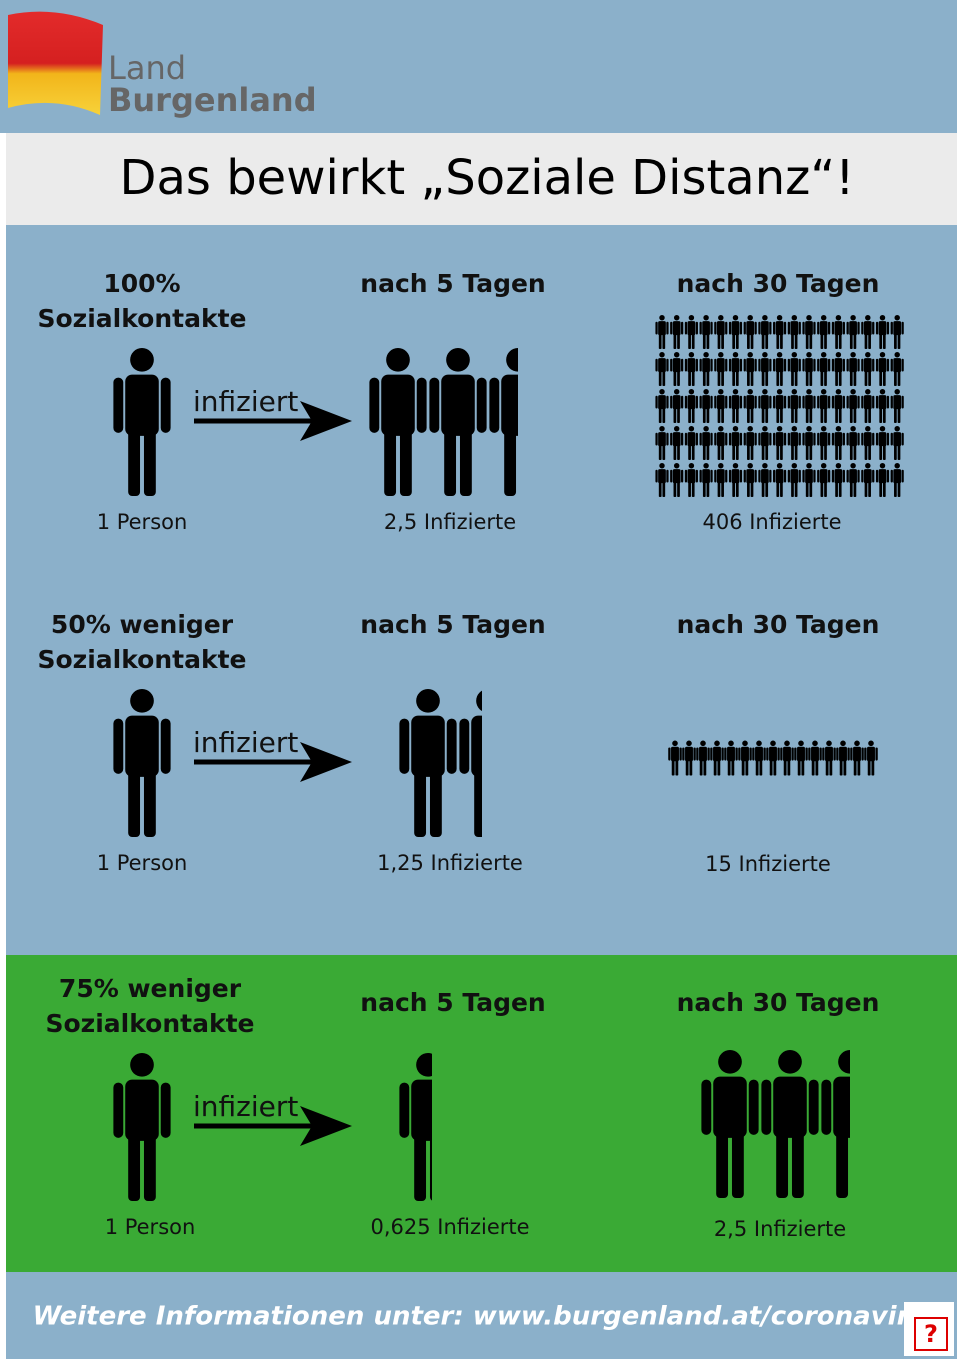 The image size is (957, 1363). Describe the element at coordinates (450, 522) in the screenshot. I see `day5-label: 2,5 Infizierte` at that location.